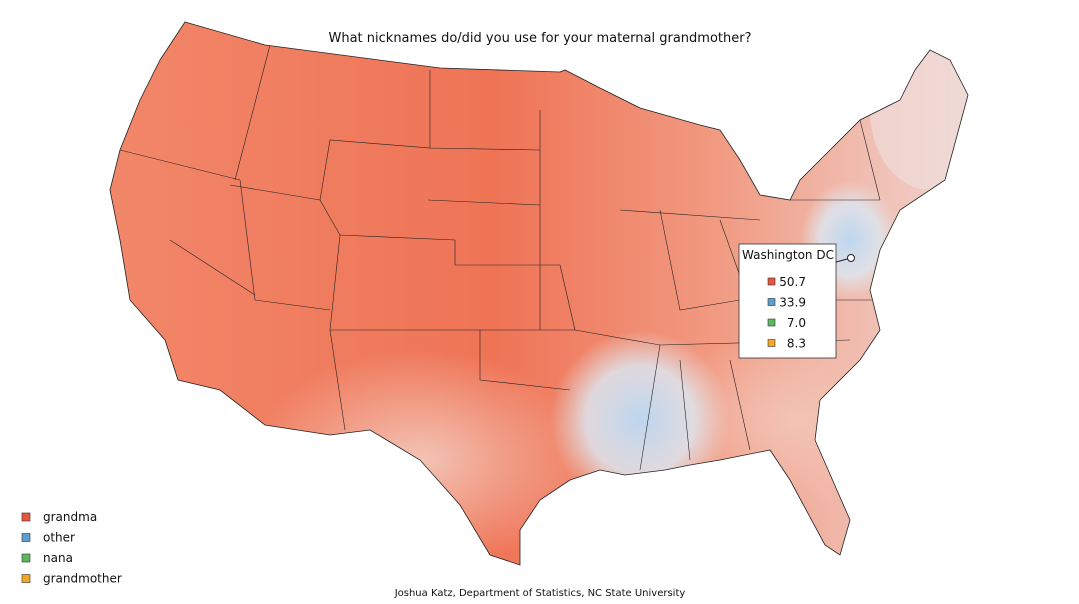 The width and height of the screenshot is (1079, 604). Describe the element at coordinates (792, 282) in the screenshot. I see `tooltip-value: 50.7` at that location.